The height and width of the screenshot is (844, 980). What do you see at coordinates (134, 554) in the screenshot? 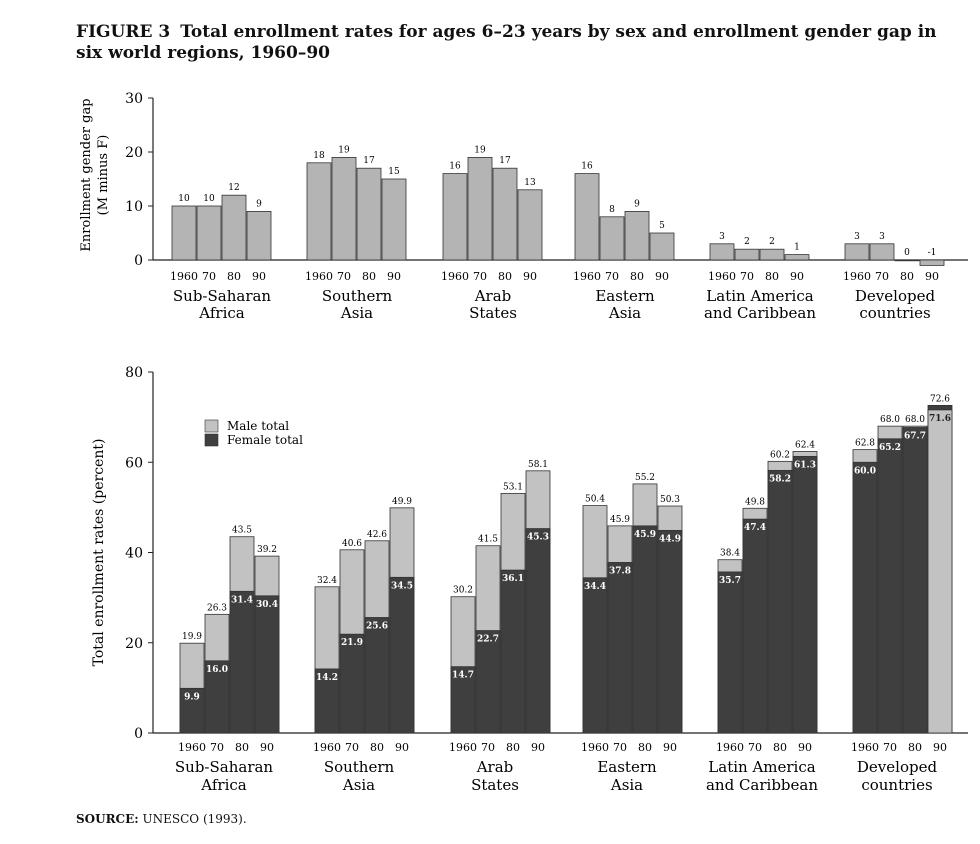
I see `rate-y-tick-label: 40` at bounding box center [134, 554].